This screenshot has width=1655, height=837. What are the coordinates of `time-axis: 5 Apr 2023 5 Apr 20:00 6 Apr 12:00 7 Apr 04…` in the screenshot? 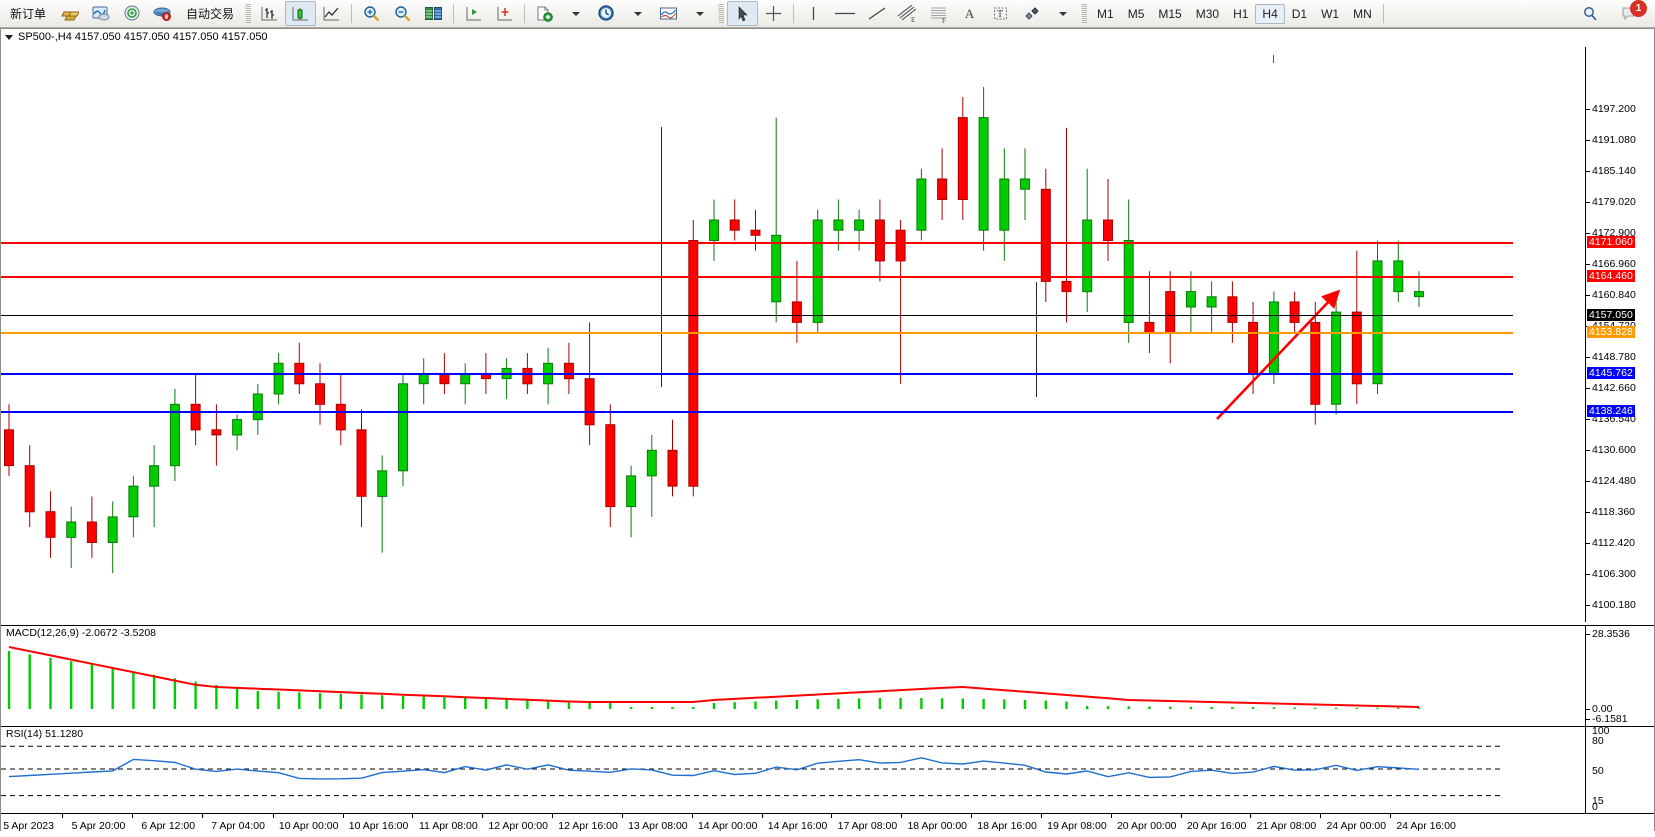 It's located at (827, 825).